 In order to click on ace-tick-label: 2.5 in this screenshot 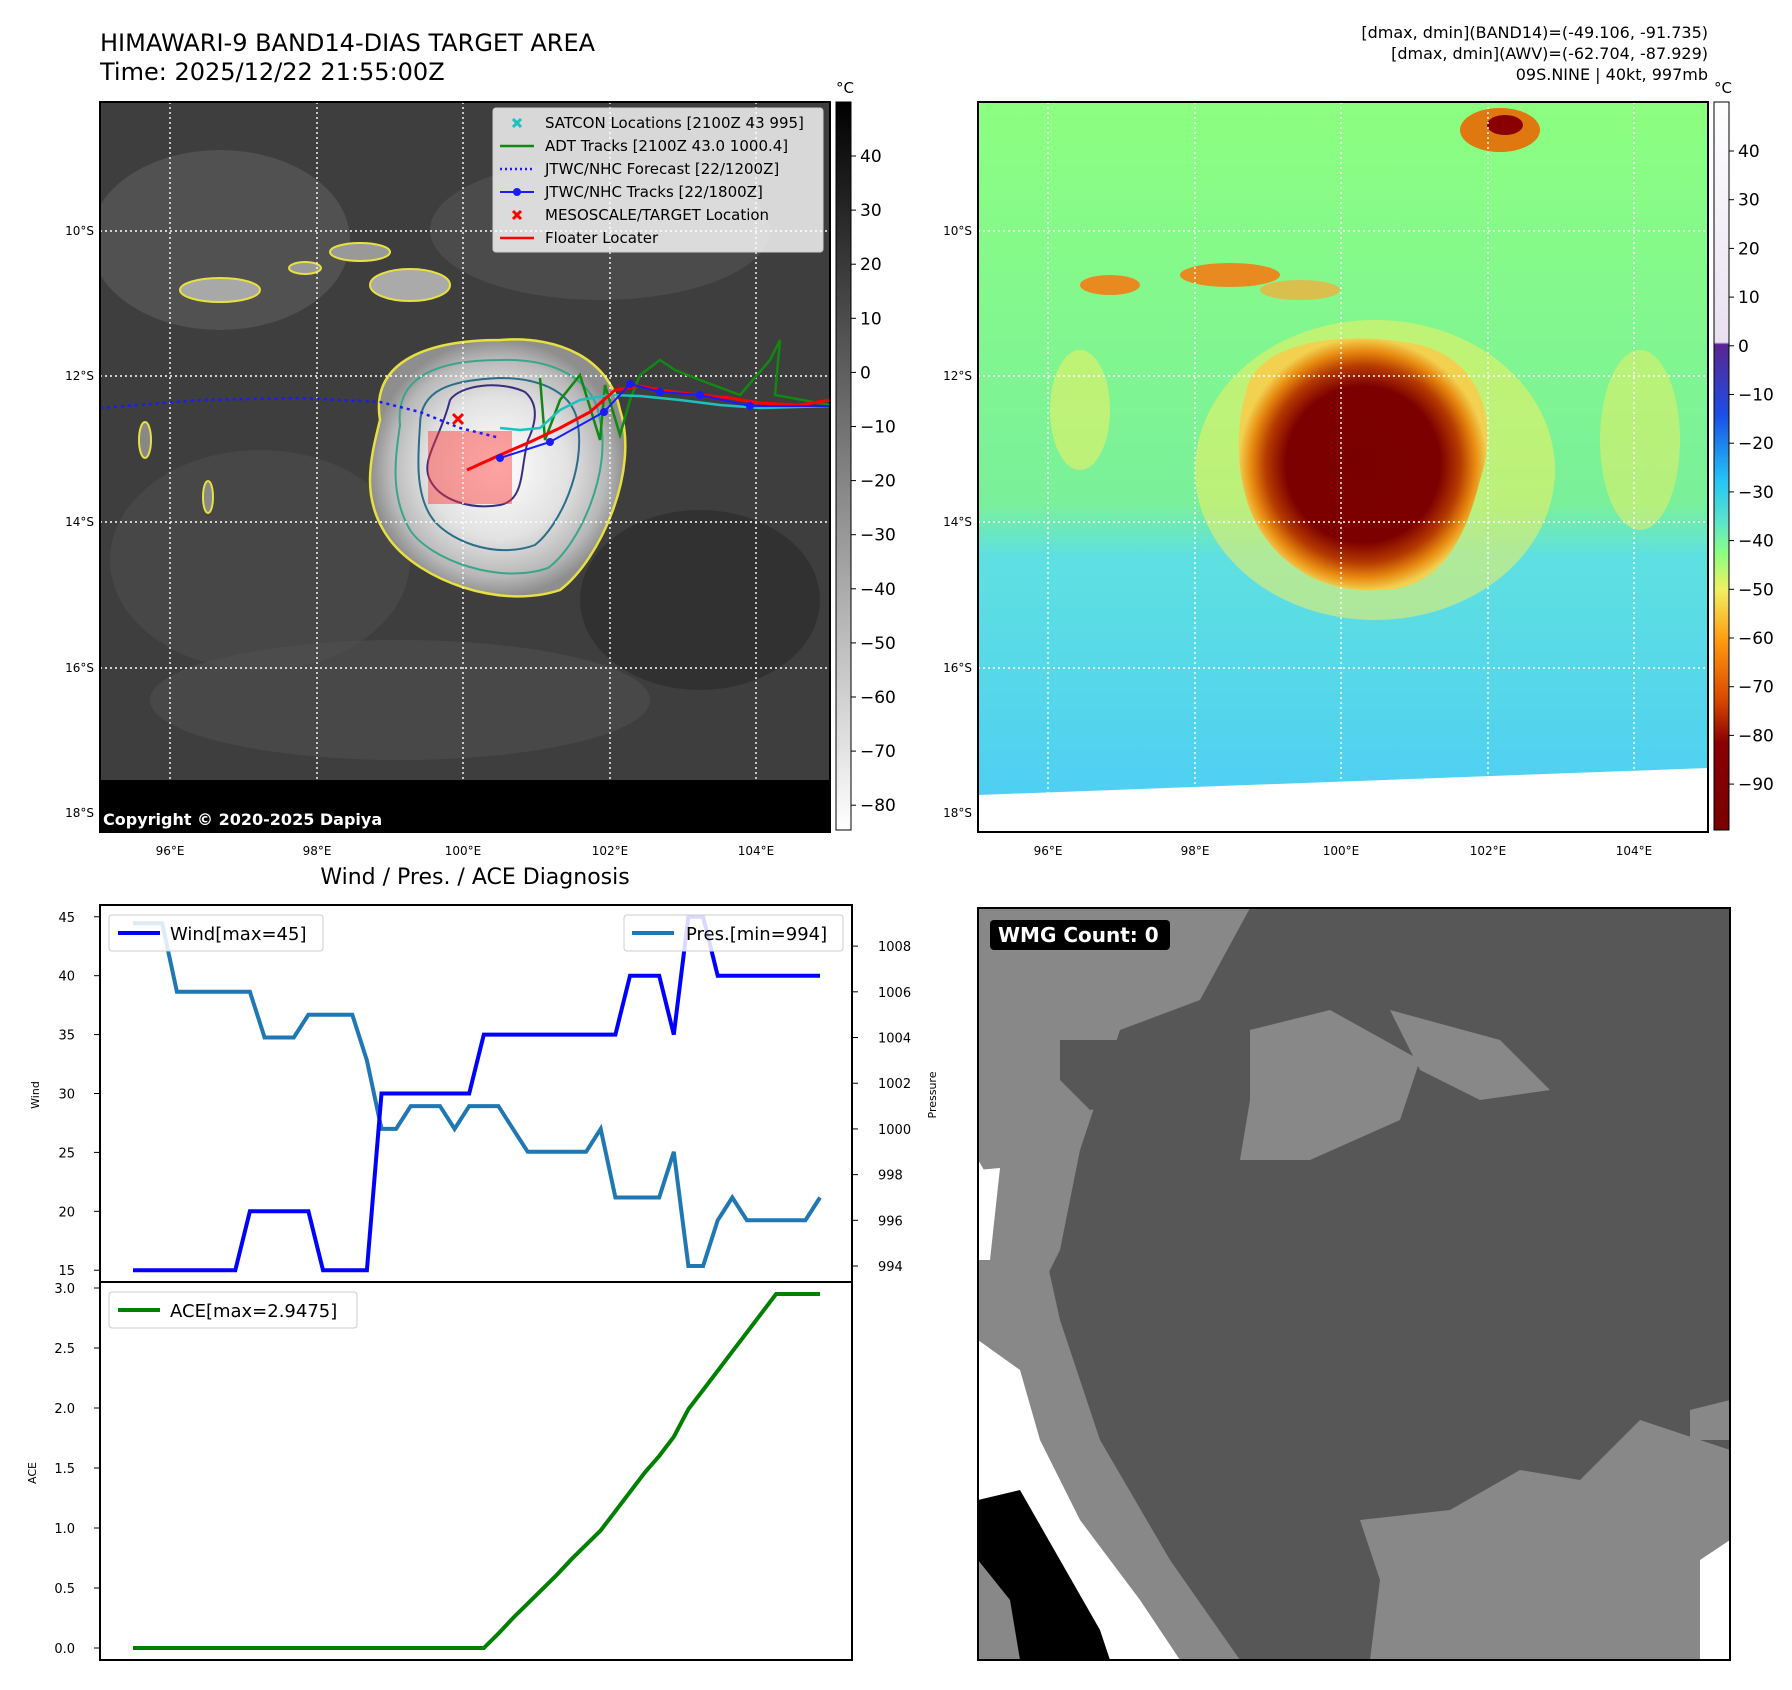, I will do `click(64, 1349)`.